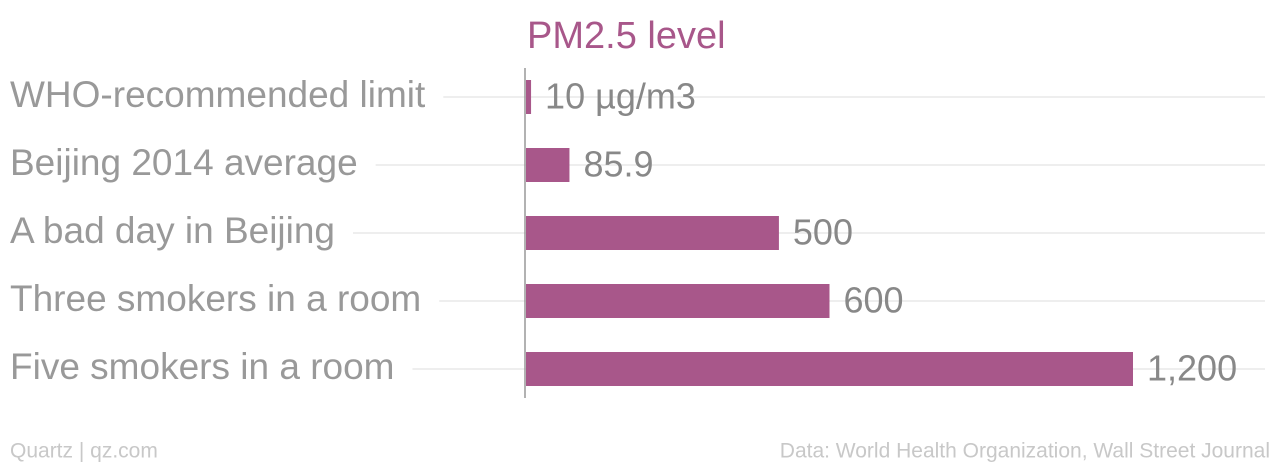  What do you see at coordinates (618, 164) in the screenshot?
I see `value-label: 85.9` at bounding box center [618, 164].